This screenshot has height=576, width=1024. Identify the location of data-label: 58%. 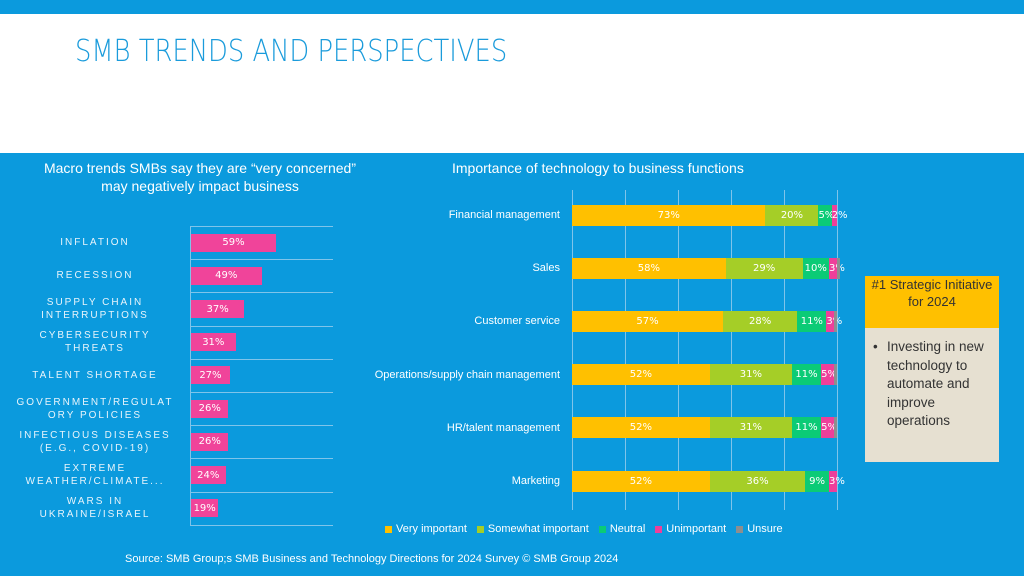
(648, 268).